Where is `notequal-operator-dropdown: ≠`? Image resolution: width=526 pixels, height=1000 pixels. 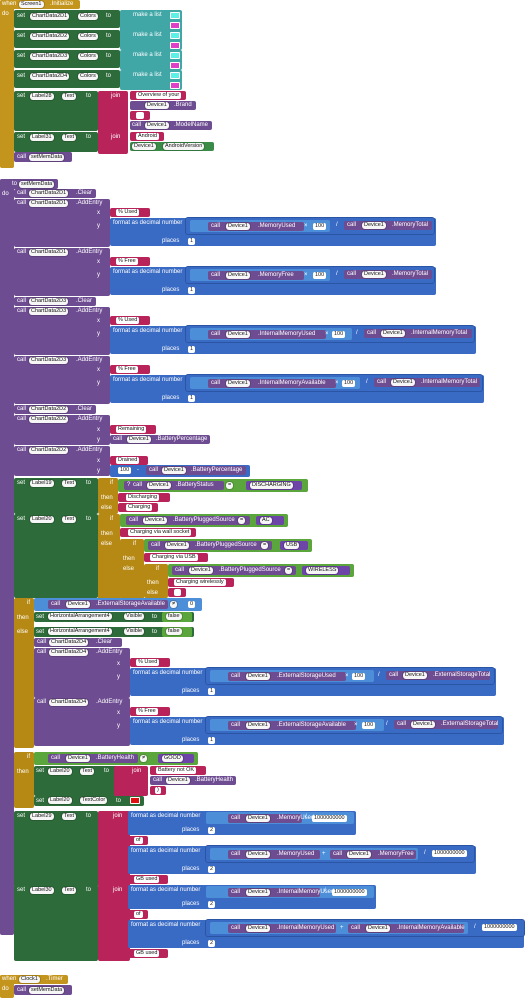 notequal-operator-dropdown: ≠ is located at coordinates (174, 604).